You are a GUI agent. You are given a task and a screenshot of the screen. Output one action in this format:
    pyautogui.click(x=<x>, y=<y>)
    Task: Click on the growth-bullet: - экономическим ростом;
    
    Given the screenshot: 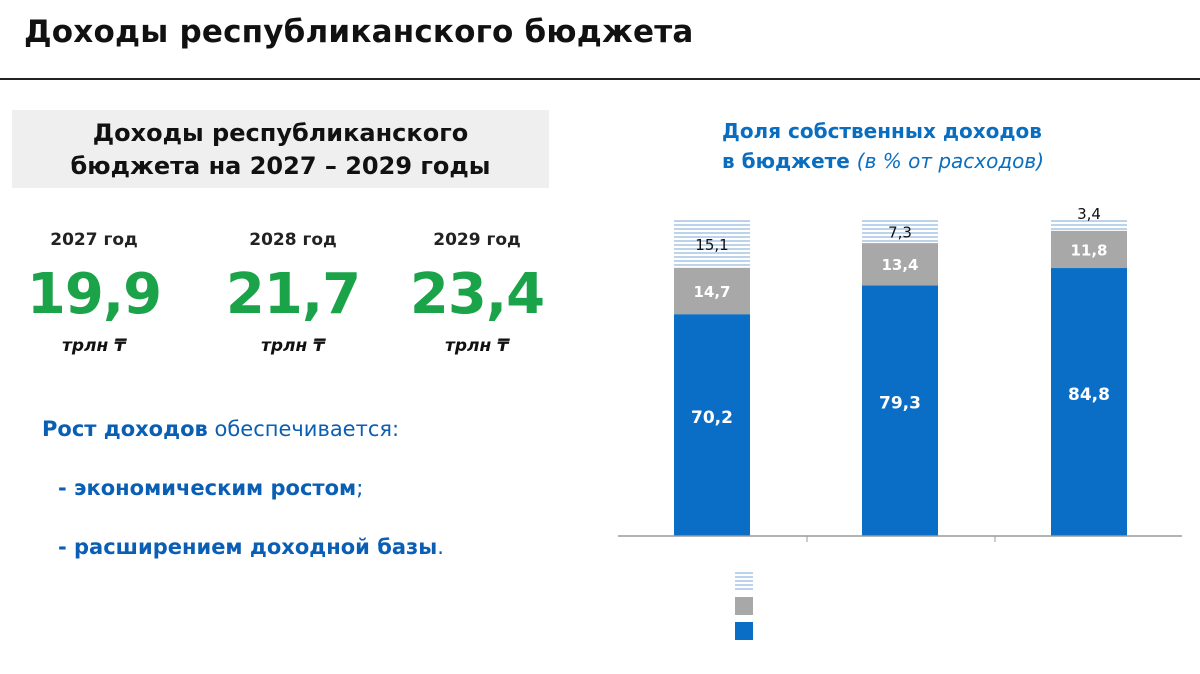 What is the action you would take?
    pyautogui.click(x=210, y=488)
    